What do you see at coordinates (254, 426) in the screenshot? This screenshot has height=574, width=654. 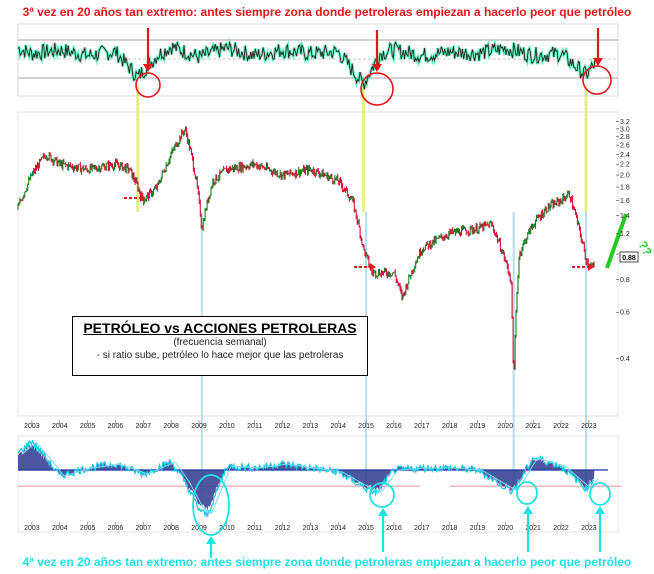 I see `x-axis-main-tick-label: 2011` at bounding box center [254, 426].